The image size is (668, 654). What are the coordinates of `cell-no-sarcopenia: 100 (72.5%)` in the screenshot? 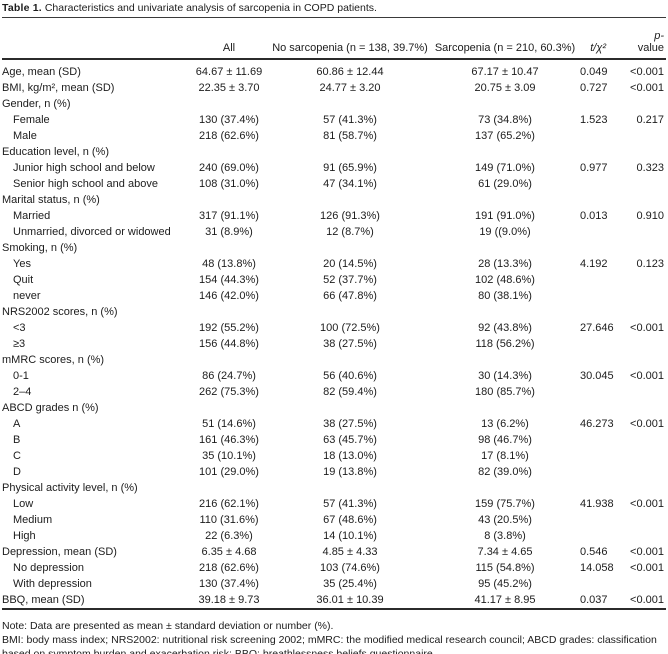 It's located at (350, 328).